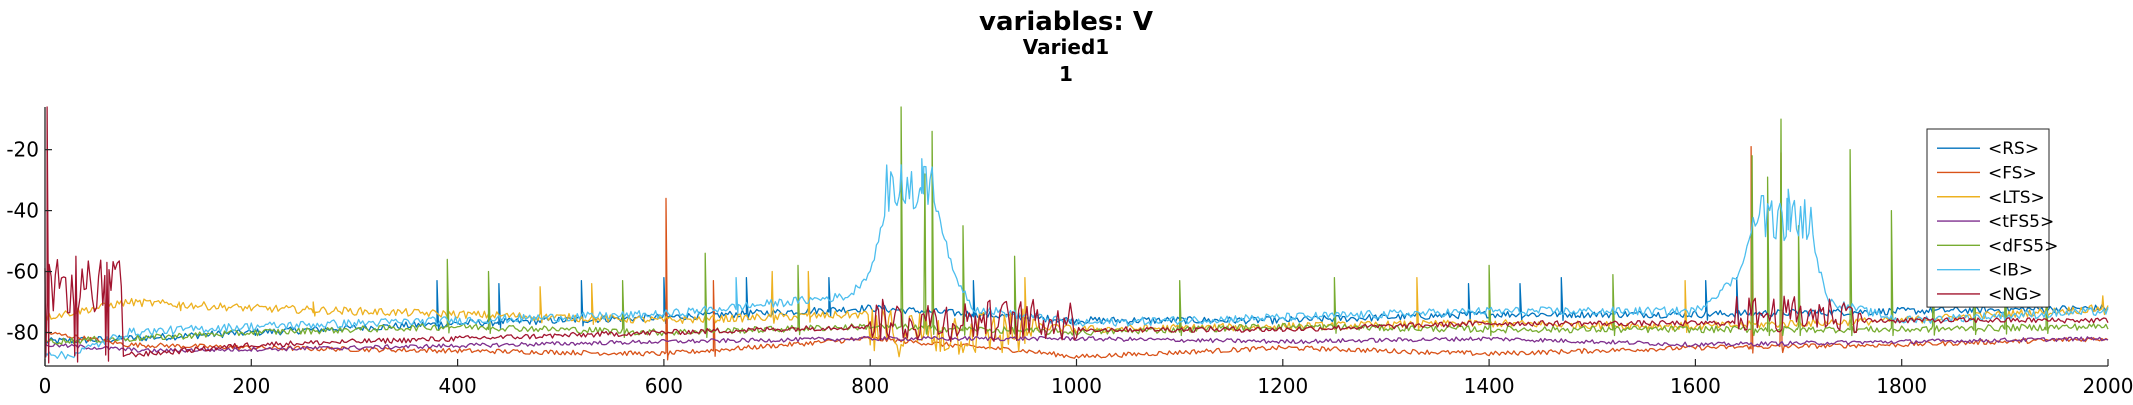 Image resolution: width=2133 pixels, height=405 pixels. I want to click on legend-label-fs: <FS>, so click(2012, 173).